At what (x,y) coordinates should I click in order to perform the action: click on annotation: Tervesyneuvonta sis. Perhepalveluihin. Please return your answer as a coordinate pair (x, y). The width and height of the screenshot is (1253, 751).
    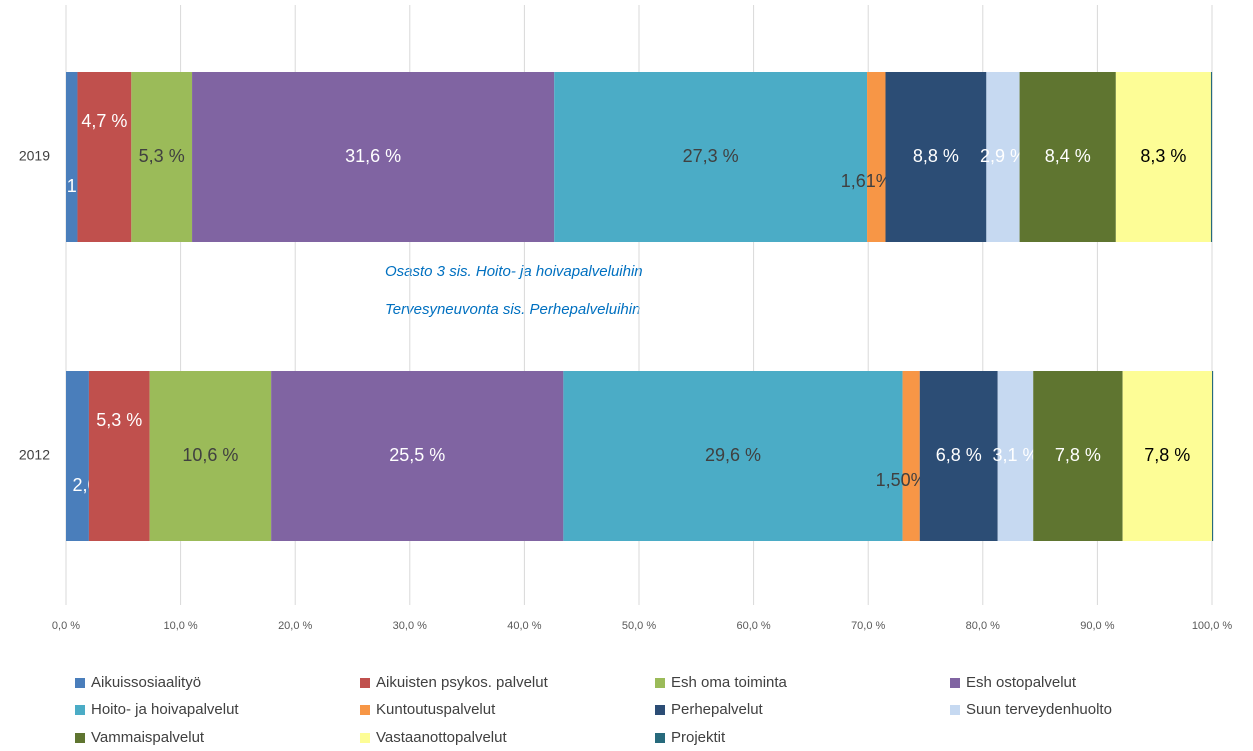
    Looking at the image, I should click on (512, 309).